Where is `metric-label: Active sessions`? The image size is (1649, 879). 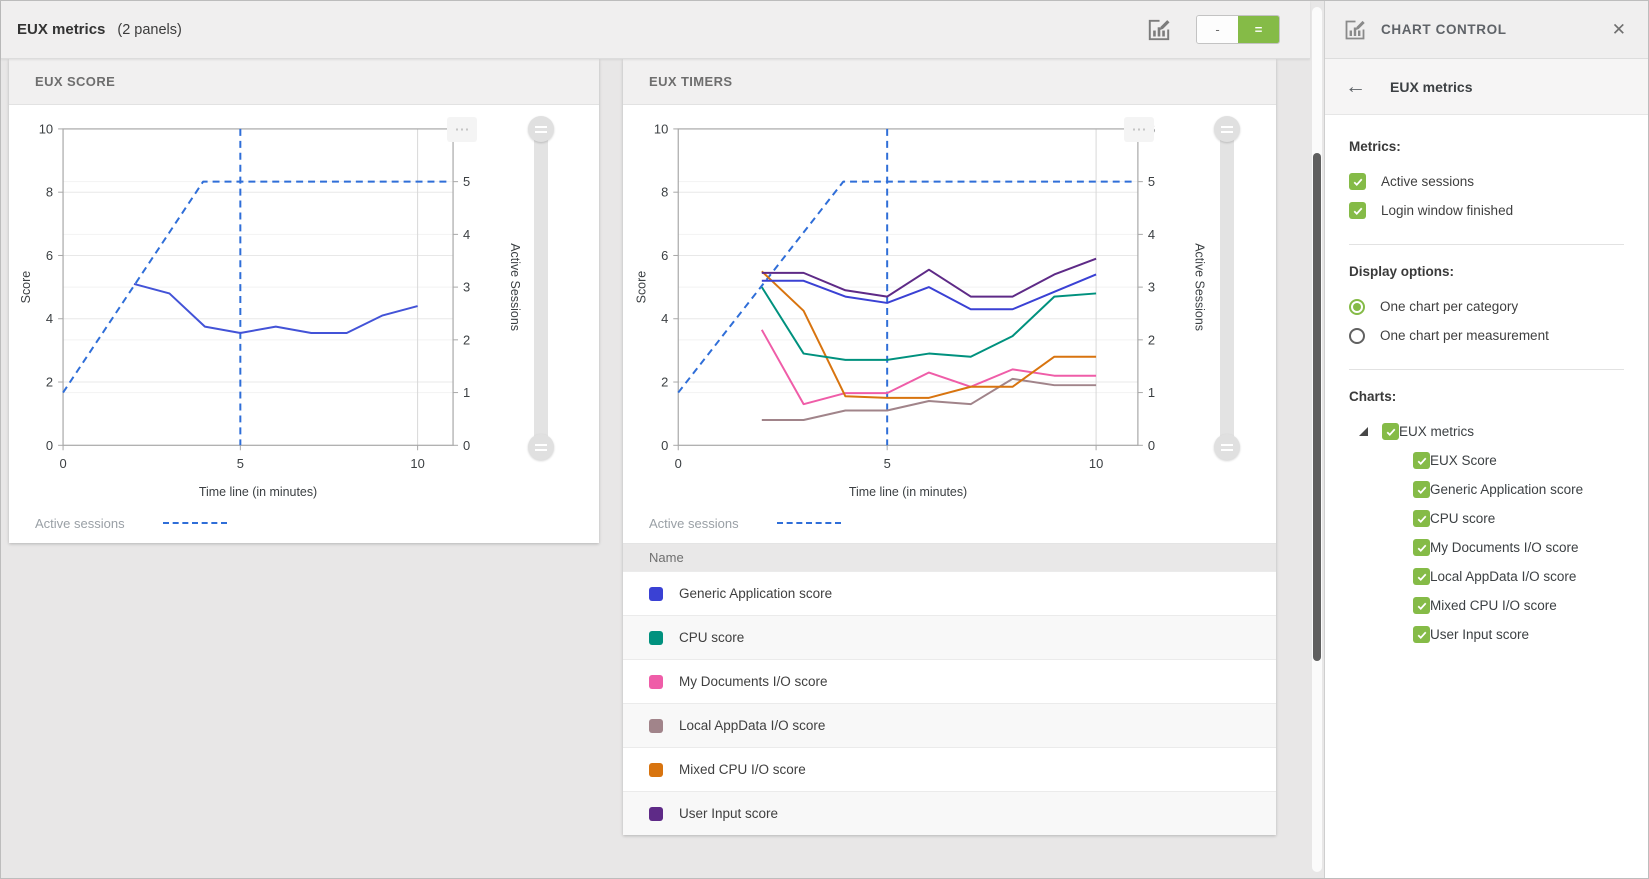 metric-label: Active sessions is located at coordinates (1428, 181).